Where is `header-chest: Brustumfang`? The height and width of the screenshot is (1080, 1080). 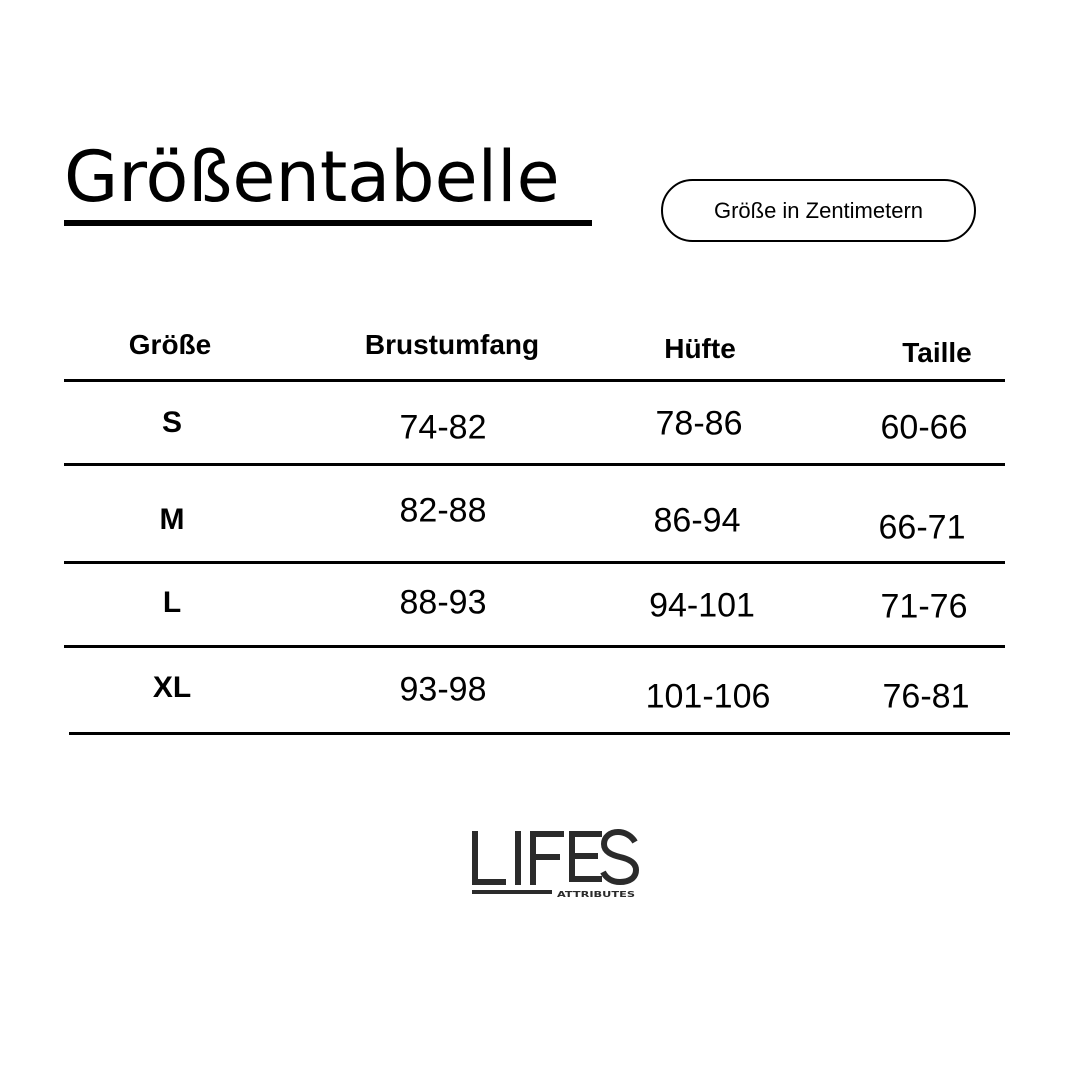
header-chest: Brustumfang is located at coordinates (452, 344).